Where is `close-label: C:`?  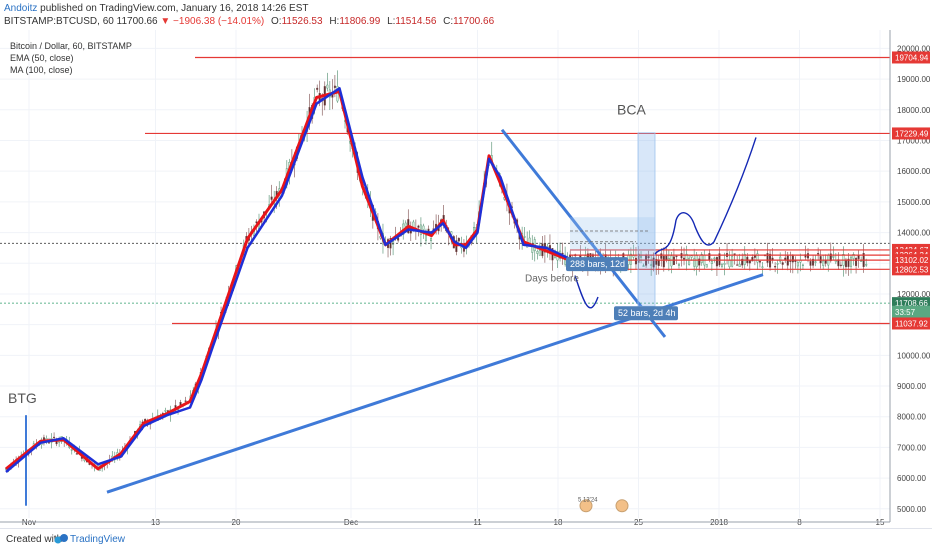
close-label: C: is located at coordinates (448, 21).